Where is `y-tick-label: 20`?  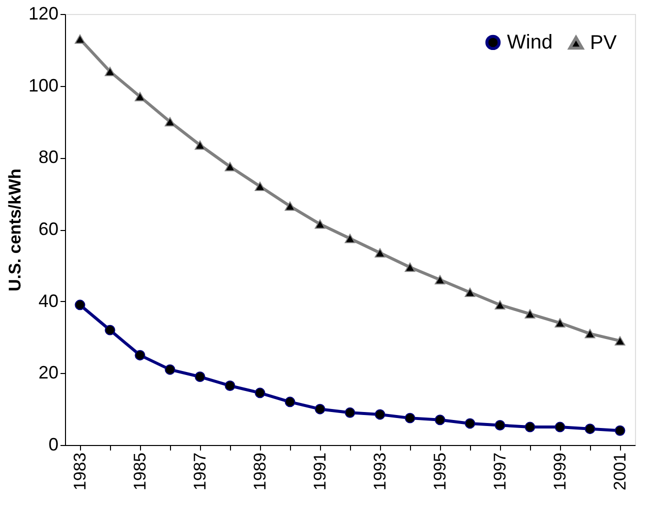
y-tick-label: 20 is located at coordinates (48, 372).